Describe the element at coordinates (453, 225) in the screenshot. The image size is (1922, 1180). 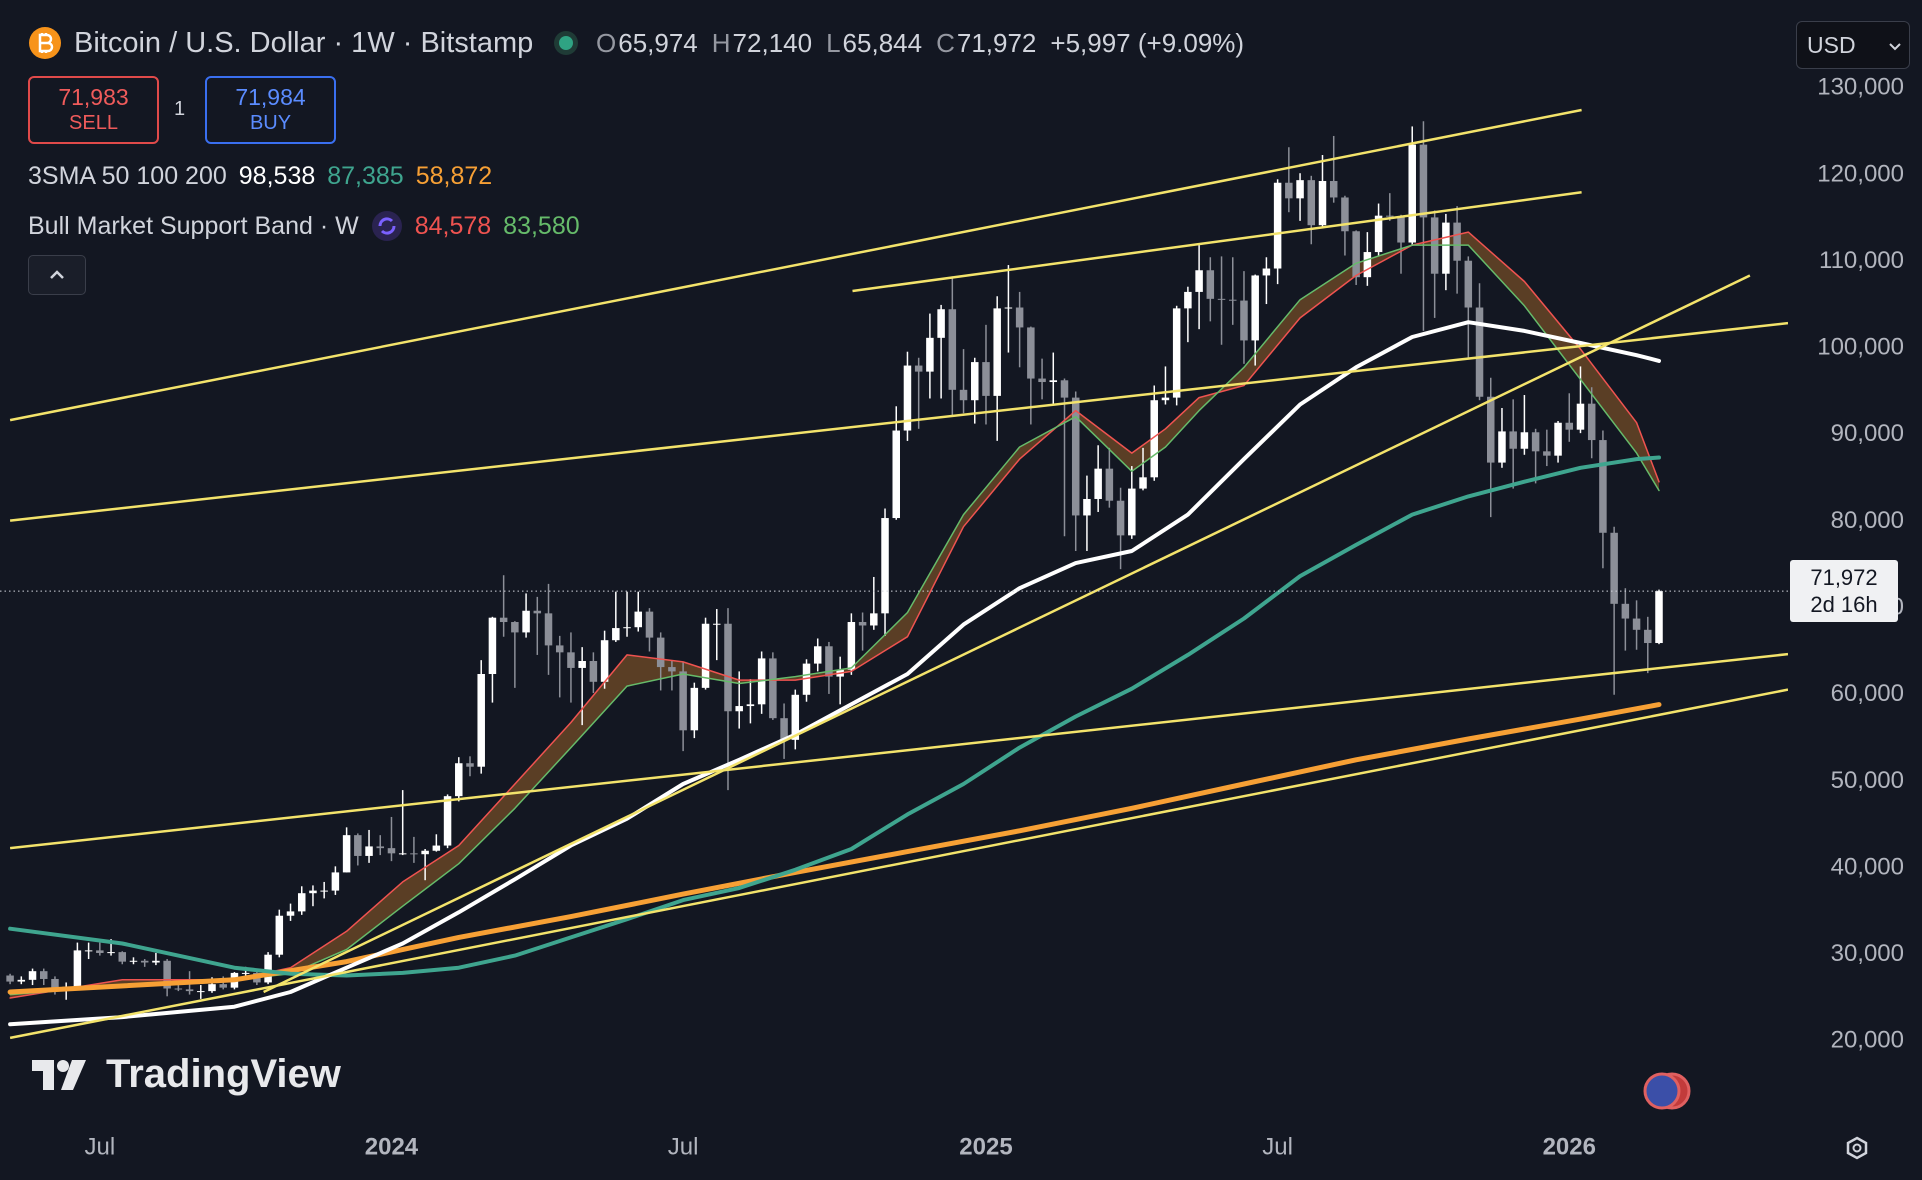
I see `indicator-value: 84,578` at that location.